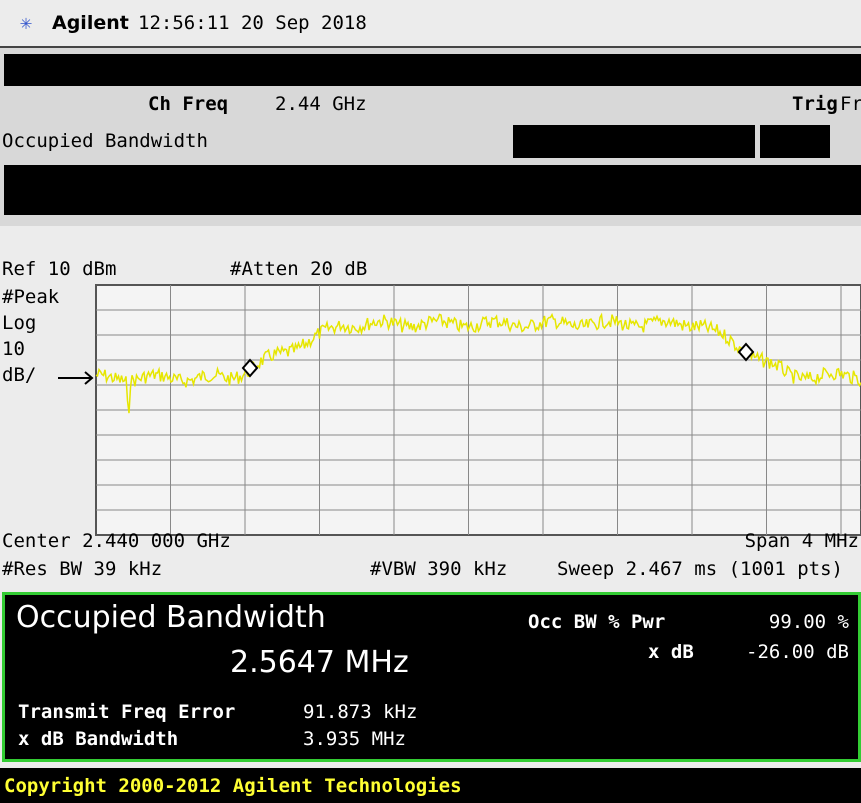 This screenshot has width=861, height=803. I want to click on timestamp: 12:56:11 20 Sep 2018, so click(252, 23).